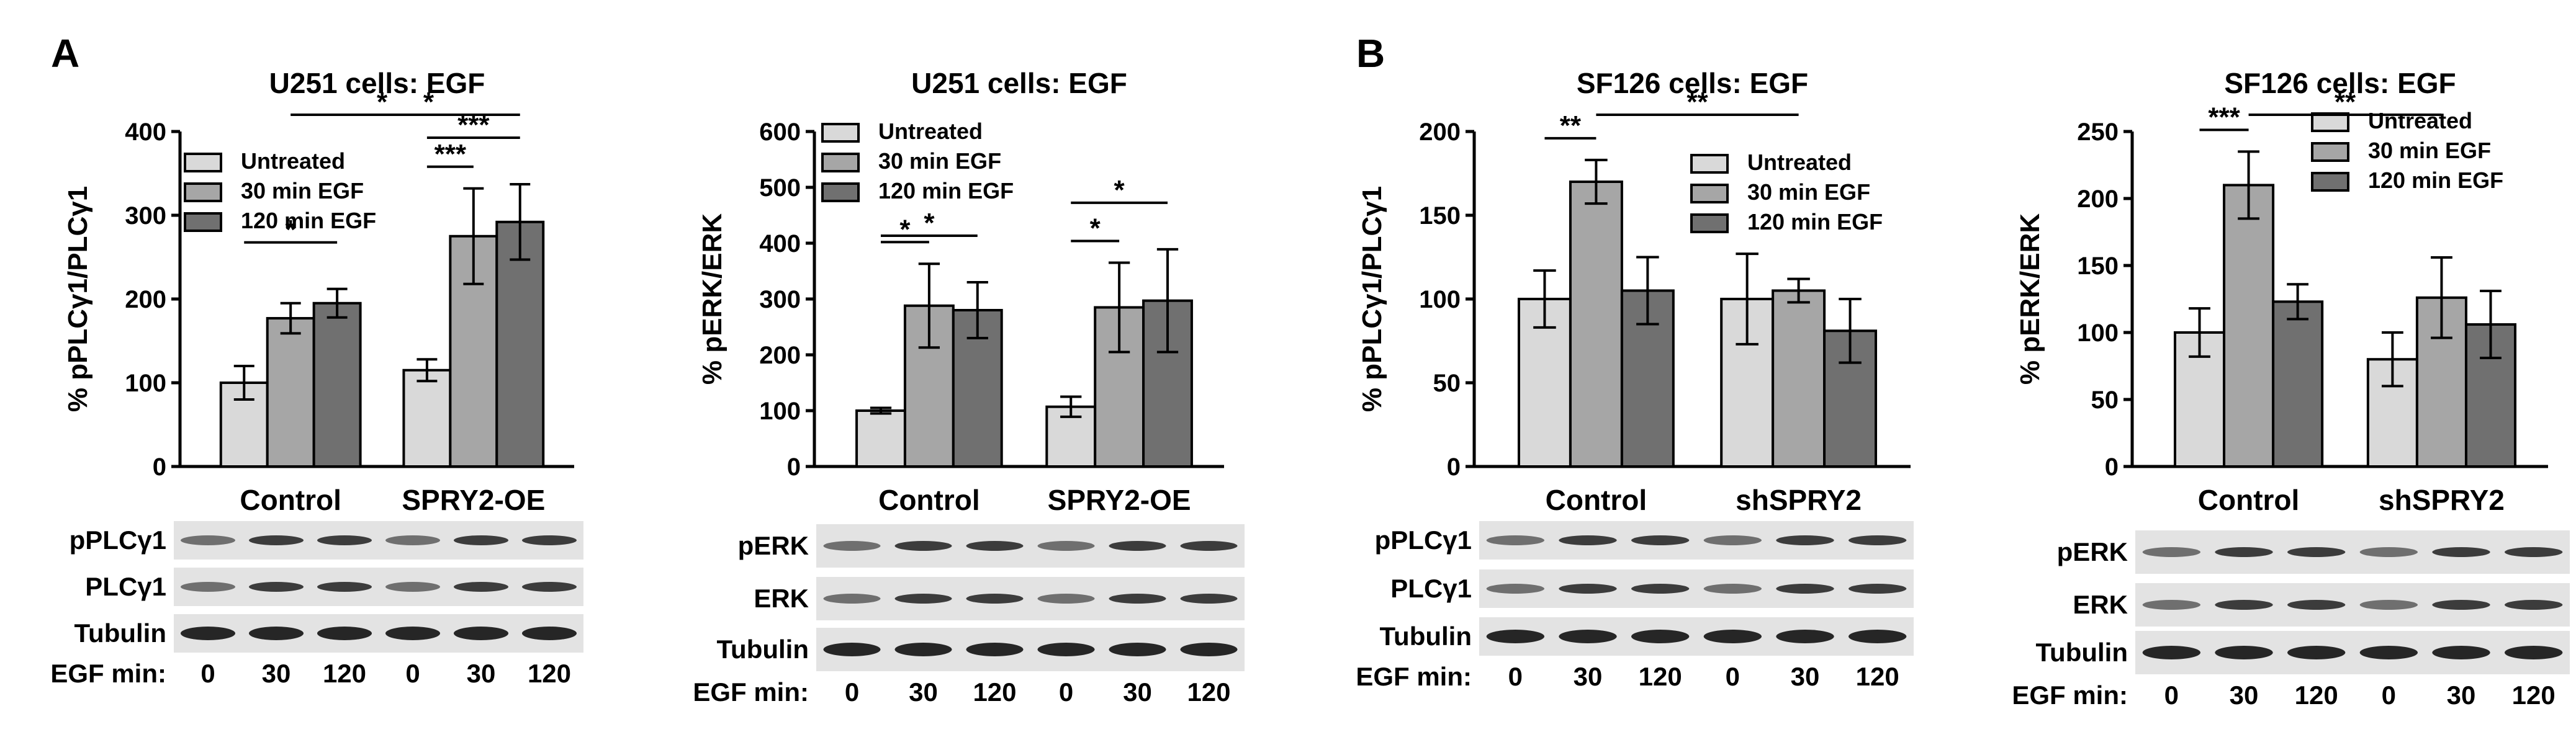 The width and height of the screenshot is (2576, 732). What do you see at coordinates (1370, 53) in the screenshot?
I see `panel-label-b: B` at bounding box center [1370, 53].